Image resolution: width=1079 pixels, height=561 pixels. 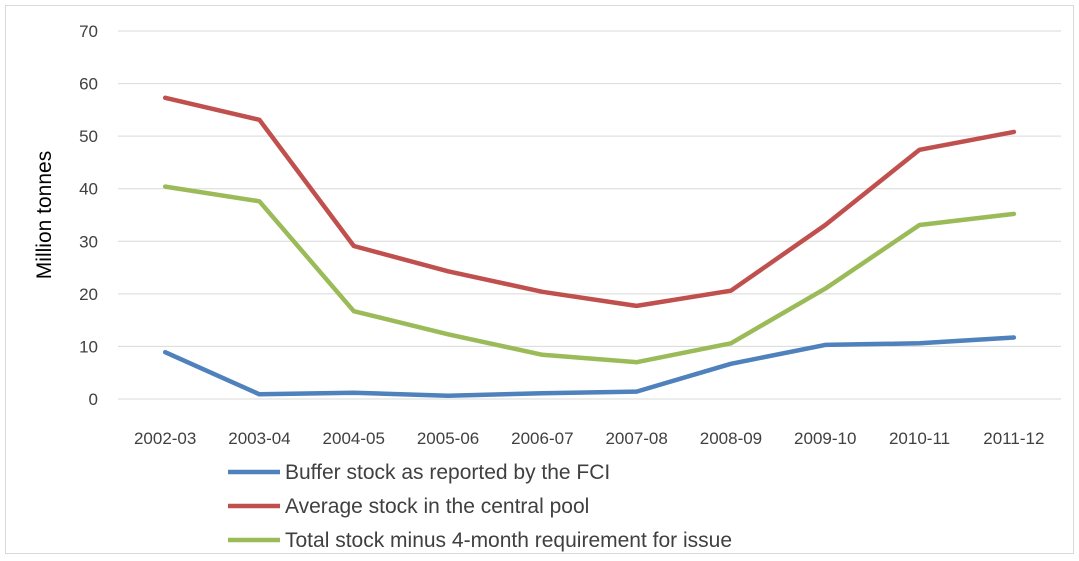 I want to click on x-tick-label: 2010-11, so click(x=919, y=438).